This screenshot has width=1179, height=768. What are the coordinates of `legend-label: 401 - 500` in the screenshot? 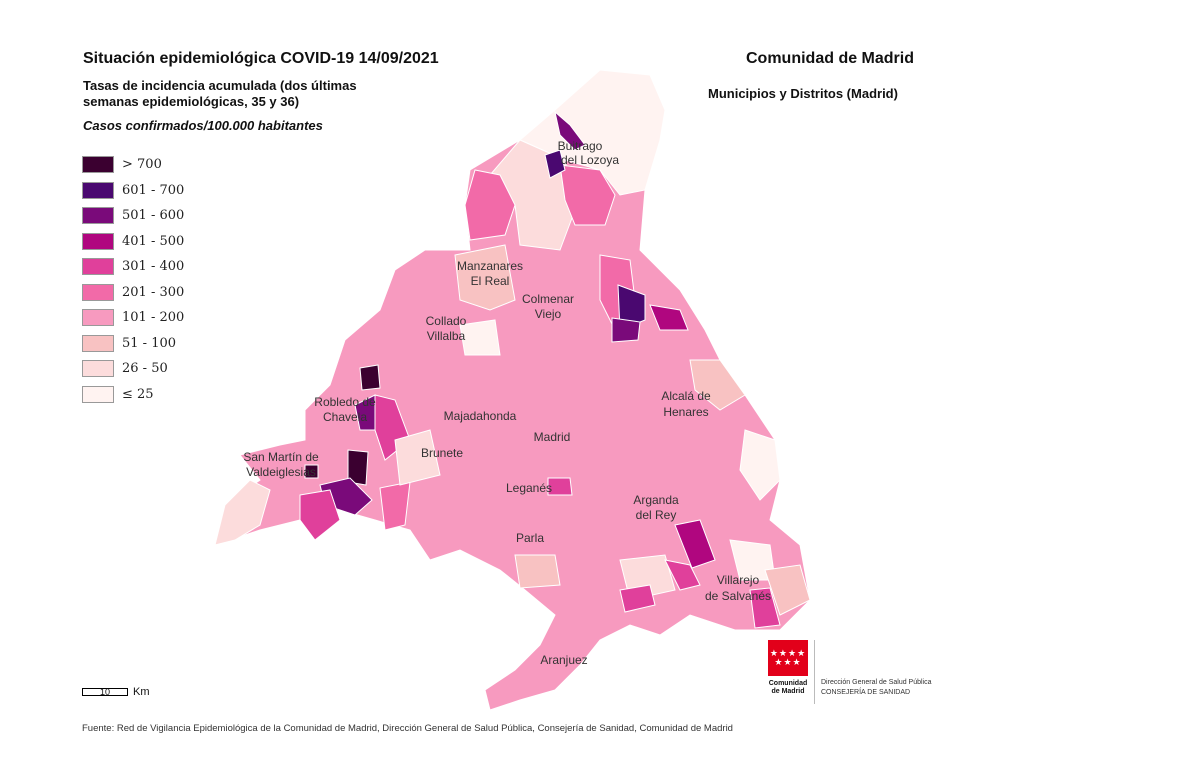 It's located at (153, 241).